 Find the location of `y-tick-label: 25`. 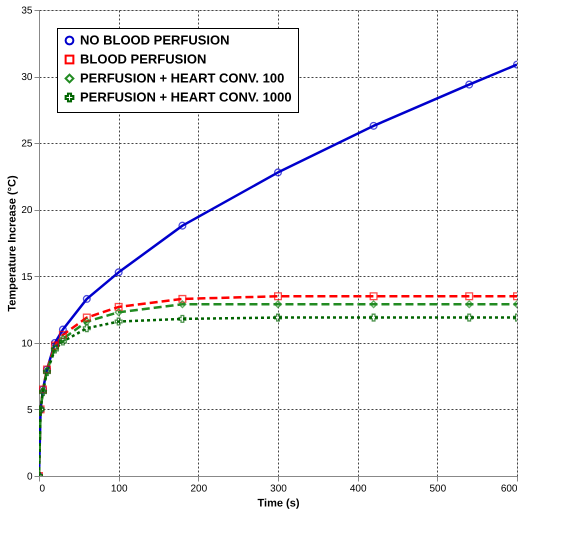

y-tick-label: 25 is located at coordinates (27, 144).